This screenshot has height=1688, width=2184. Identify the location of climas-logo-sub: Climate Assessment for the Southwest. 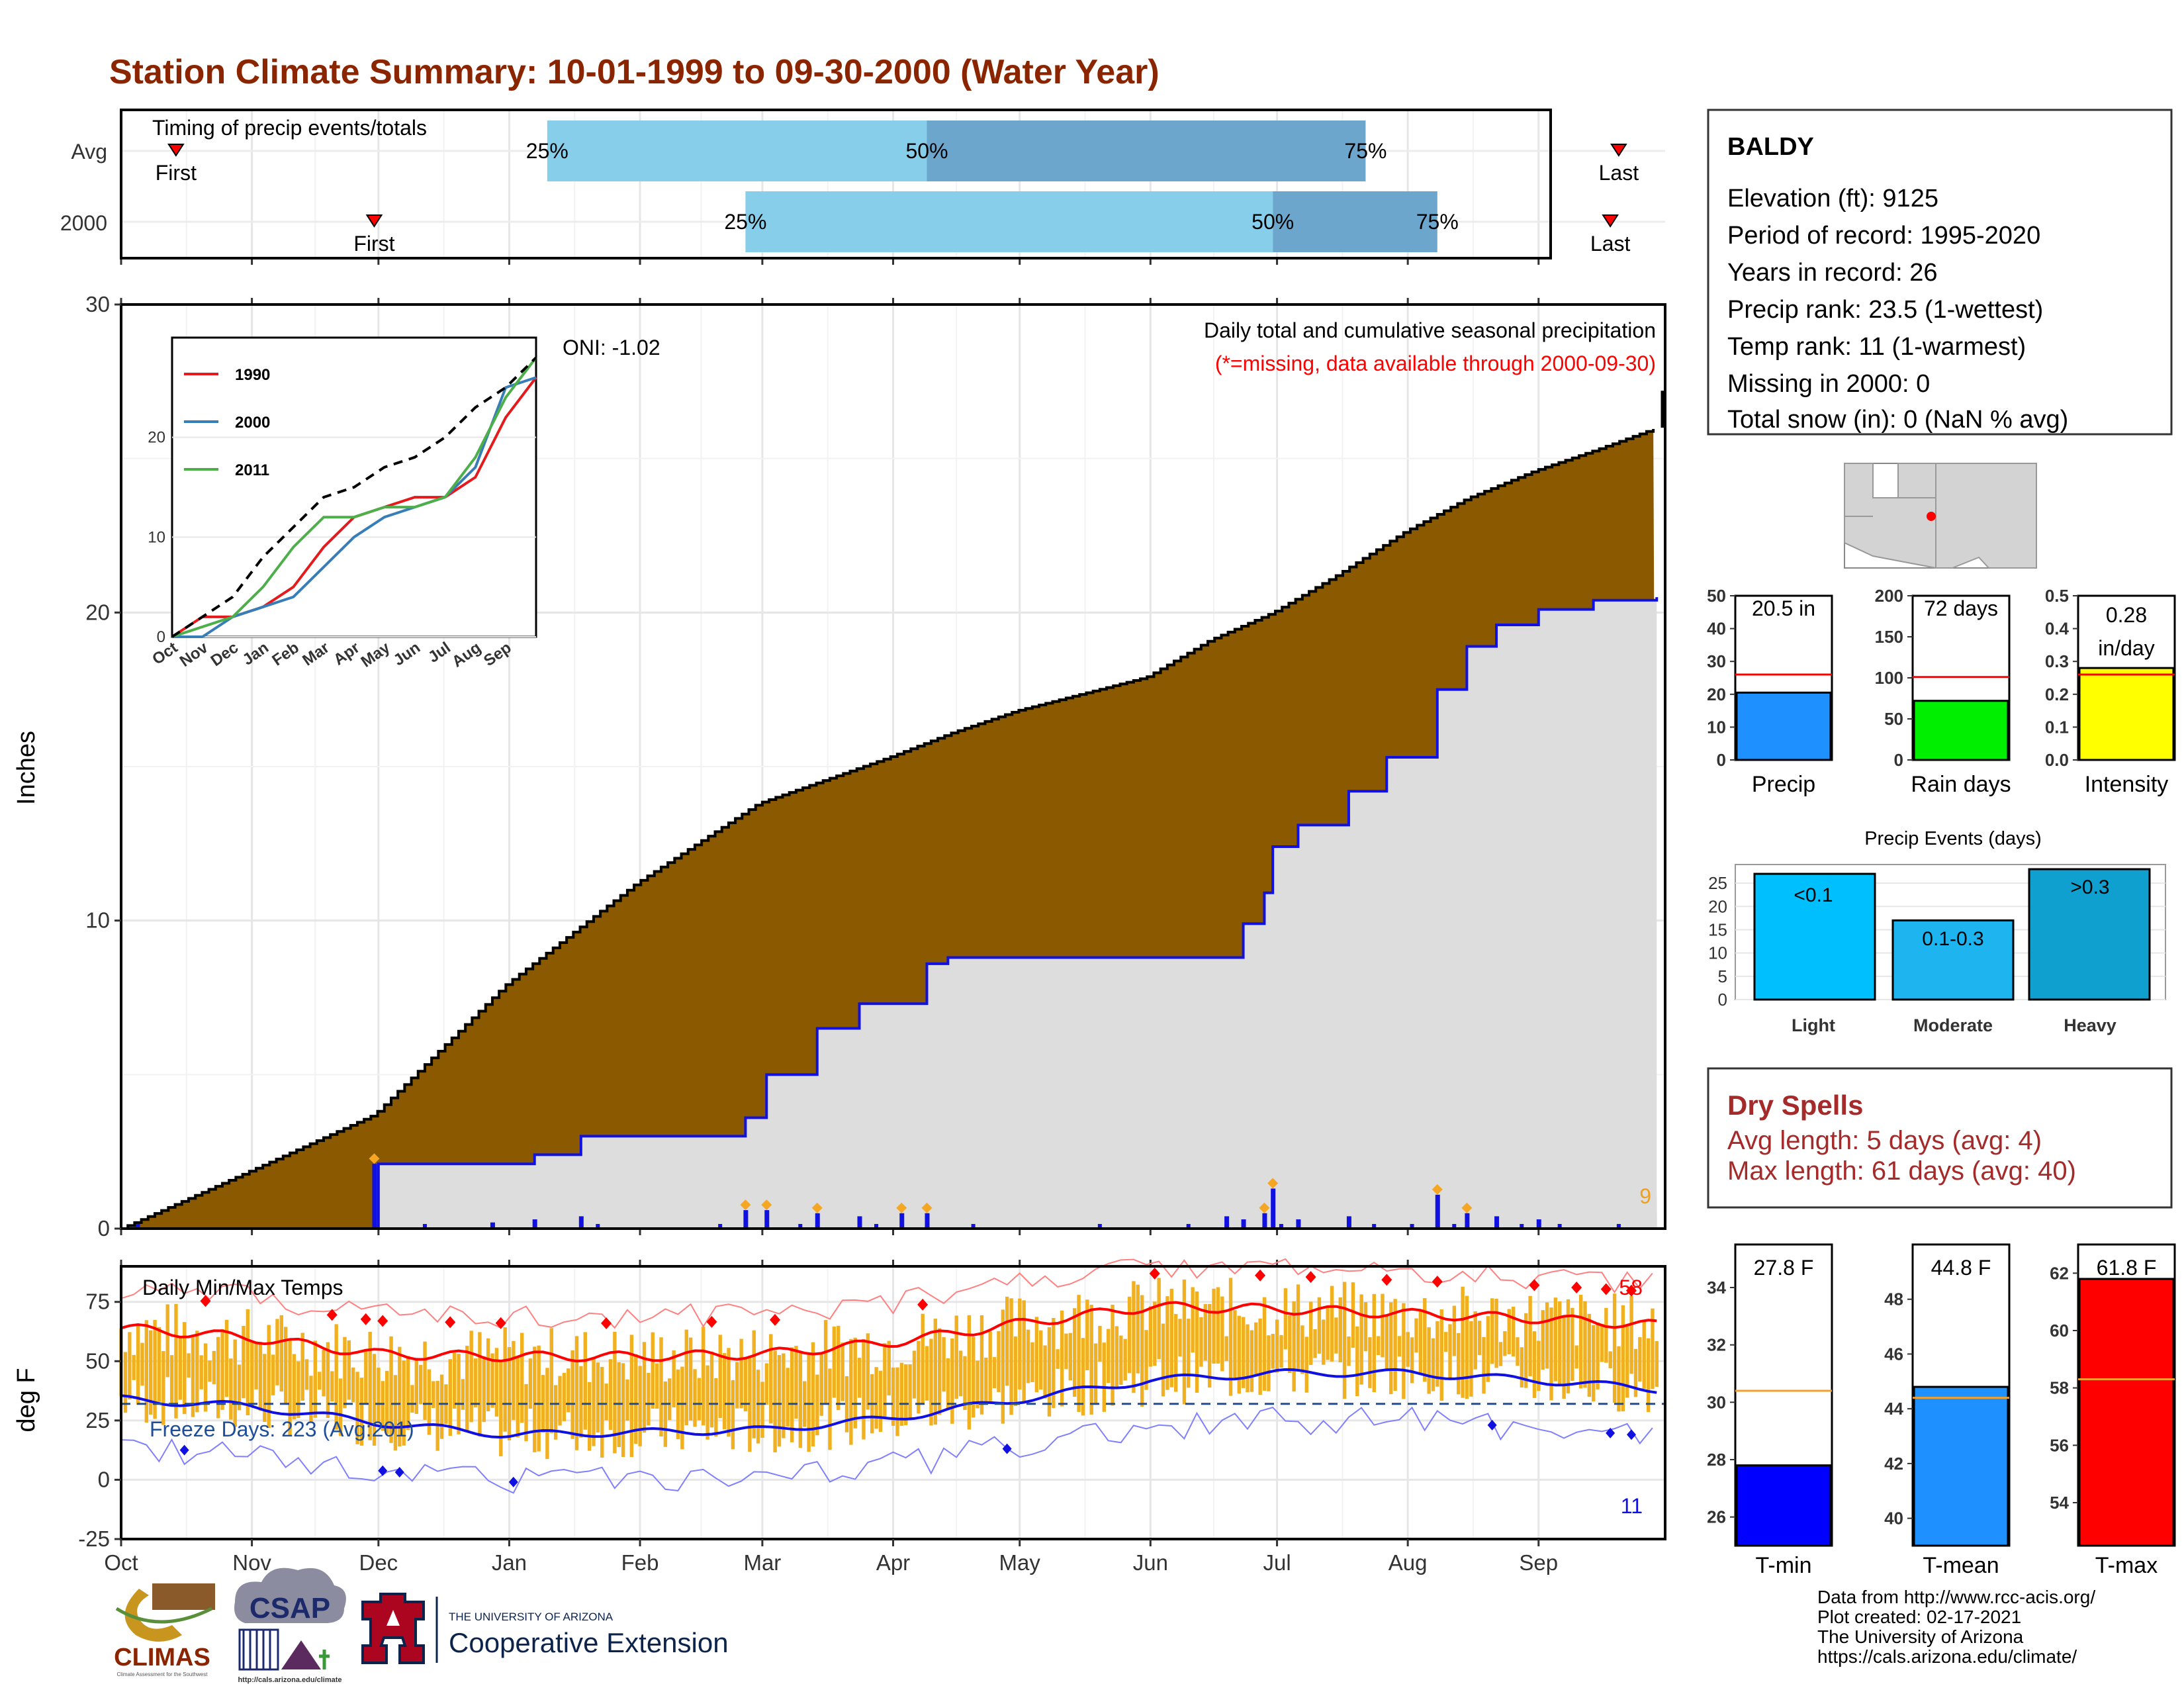
(162, 1674).